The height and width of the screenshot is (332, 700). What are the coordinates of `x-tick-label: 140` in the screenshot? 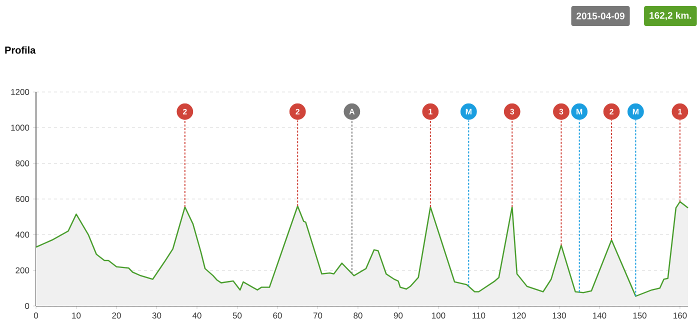 It's located at (599, 315).